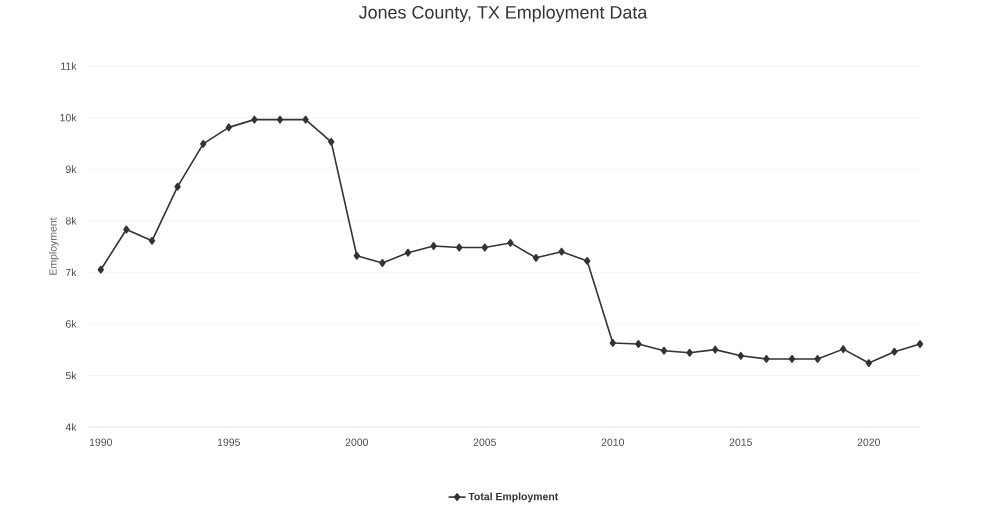  Describe the element at coordinates (71, 272) in the screenshot. I see `y-tick-label: 7k` at that location.